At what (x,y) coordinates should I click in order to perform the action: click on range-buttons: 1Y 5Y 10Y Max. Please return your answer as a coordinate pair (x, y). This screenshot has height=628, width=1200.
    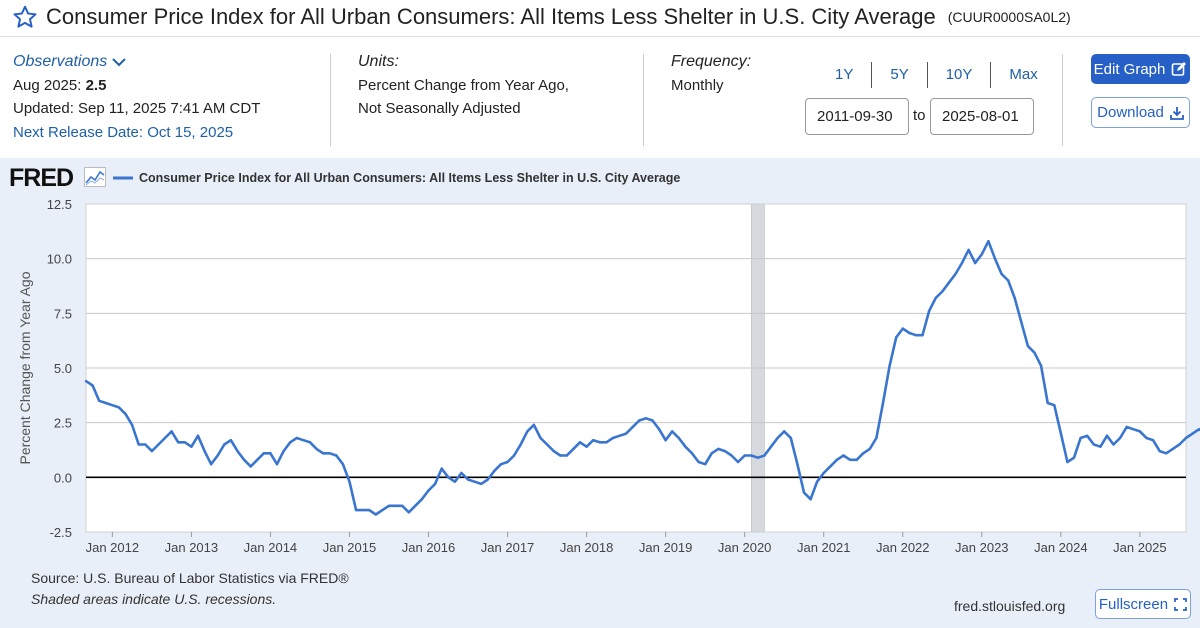
    Looking at the image, I should click on (936, 75).